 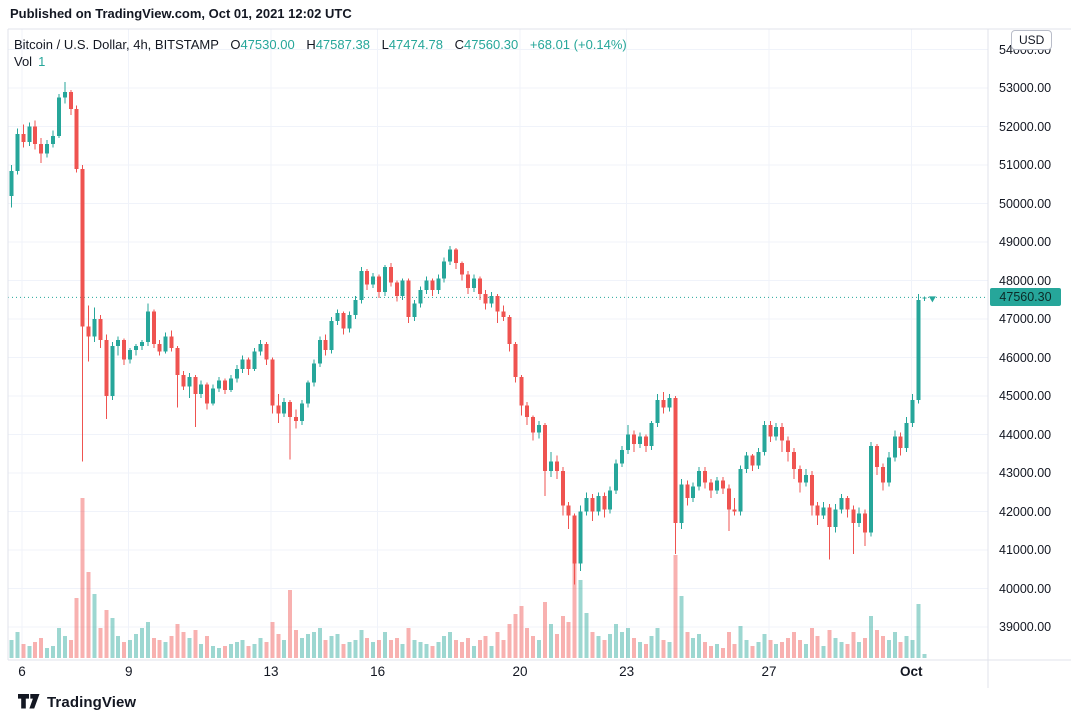 What do you see at coordinates (235, 44) in the screenshot?
I see `open-label: O` at bounding box center [235, 44].